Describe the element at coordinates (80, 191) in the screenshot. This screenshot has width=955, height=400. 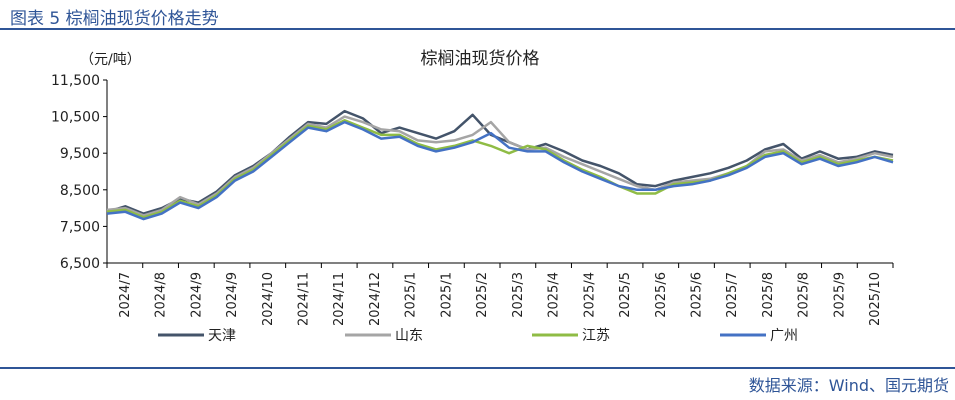
I see `y-tick-label: 8,500` at that location.